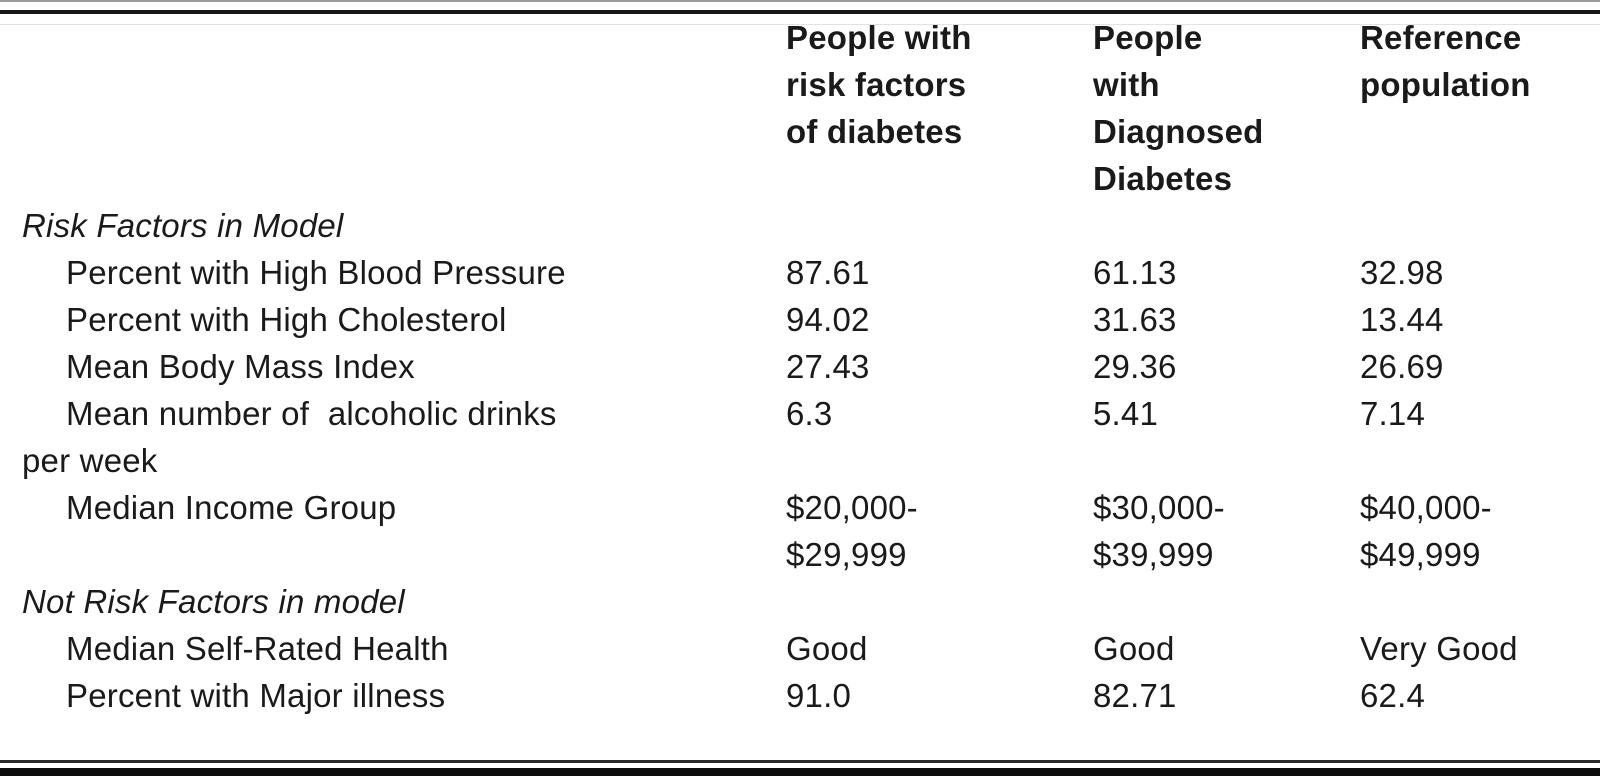 This screenshot has width=1600, height=782. I want to click on value-cell: 91.0, so click(819, 695).